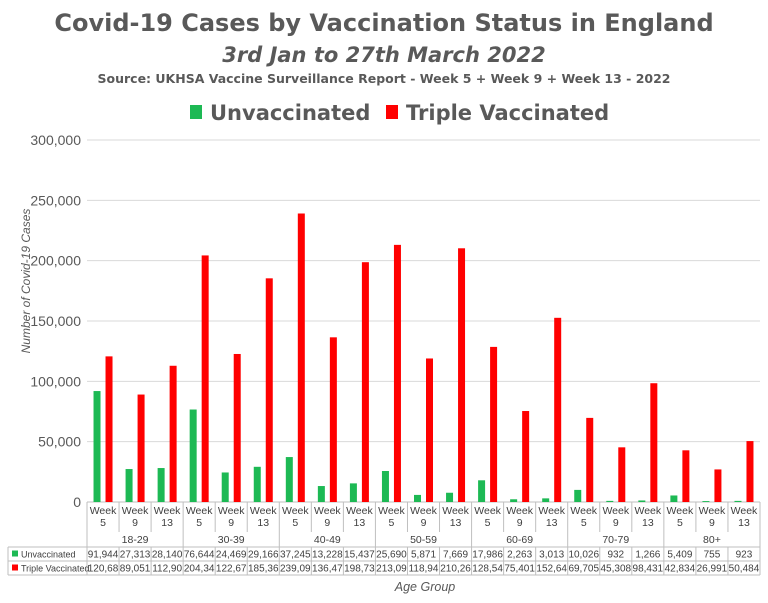  I want to click on group-label: 50-59, so click(423, 540).